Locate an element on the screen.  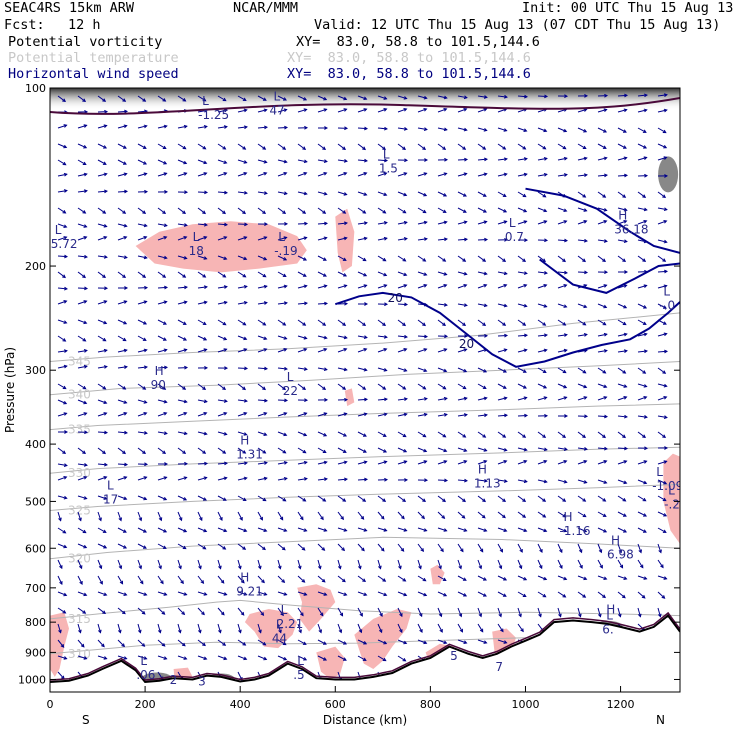
x-tick-label: 800 is located at coordinates (430, 704).